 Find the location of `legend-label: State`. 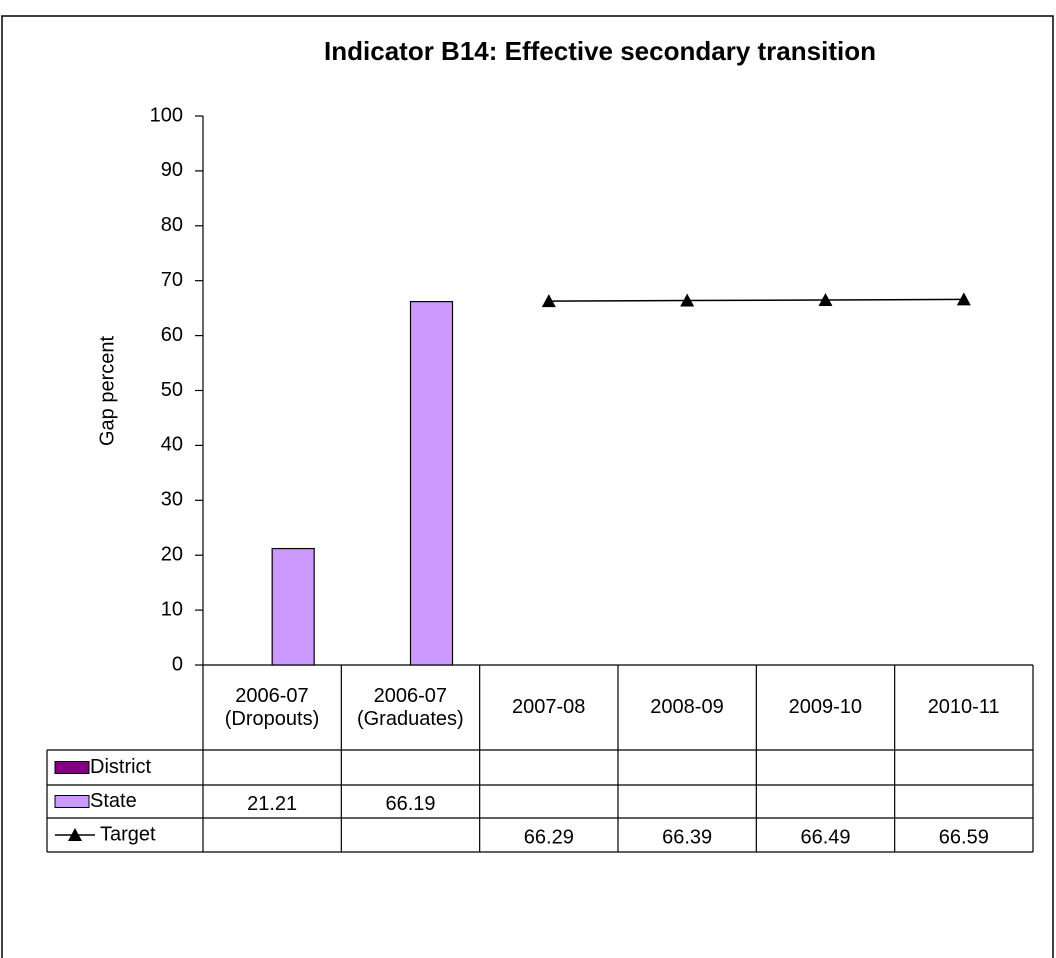

legend-label: State is located at coordinates (113, 801).